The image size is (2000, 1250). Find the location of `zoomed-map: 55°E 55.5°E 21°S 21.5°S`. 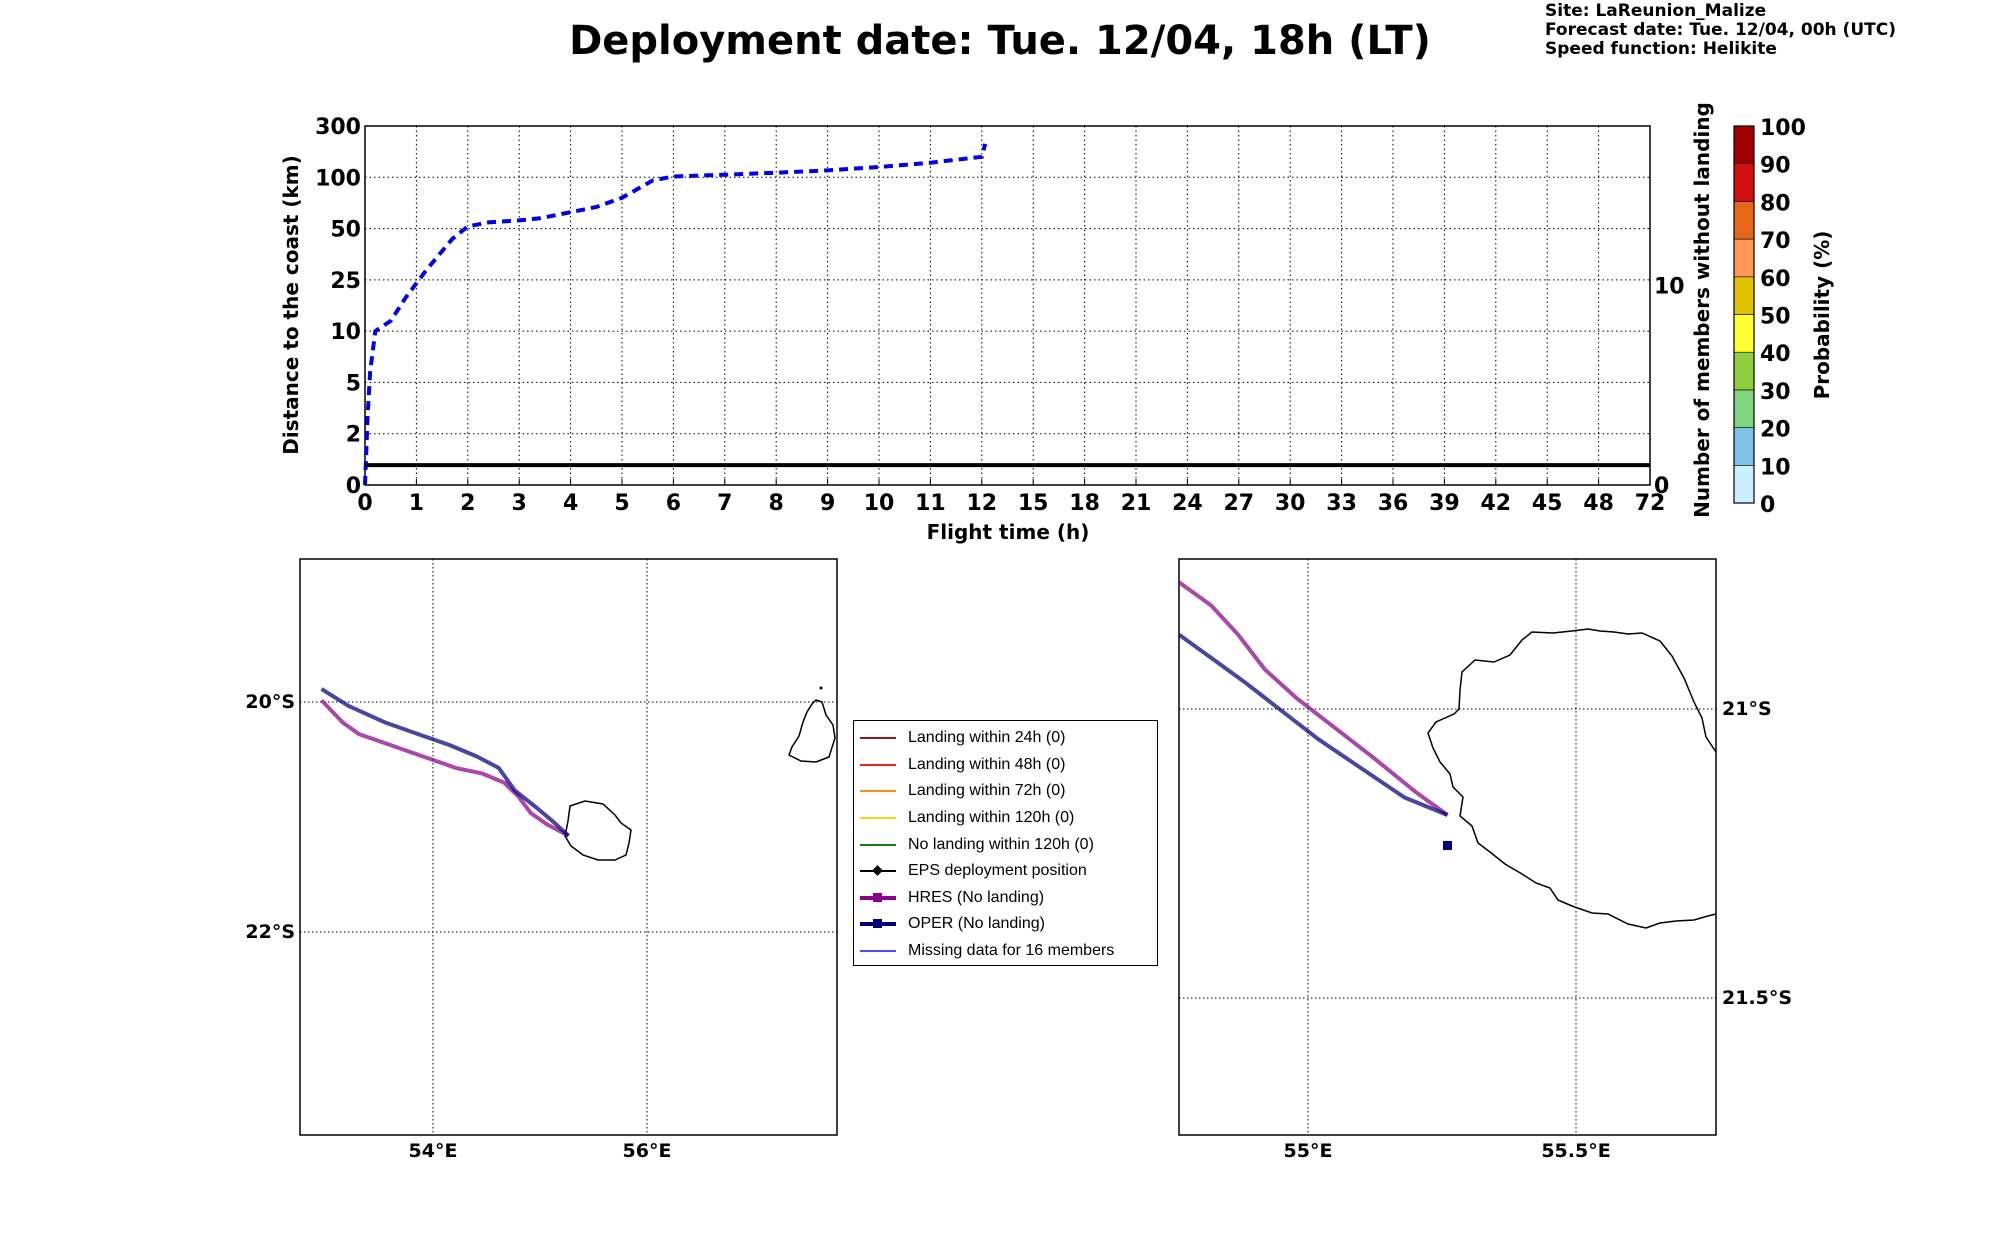

zoomed-map: 55°E 55.5°E 21°S 21.5°S is located at coordinates (1484, 860).